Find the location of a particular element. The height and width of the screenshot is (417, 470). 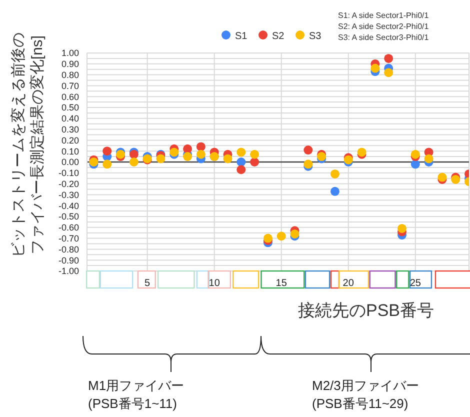

y-tick-label: -0.50 is located at coordinates (68, 217).